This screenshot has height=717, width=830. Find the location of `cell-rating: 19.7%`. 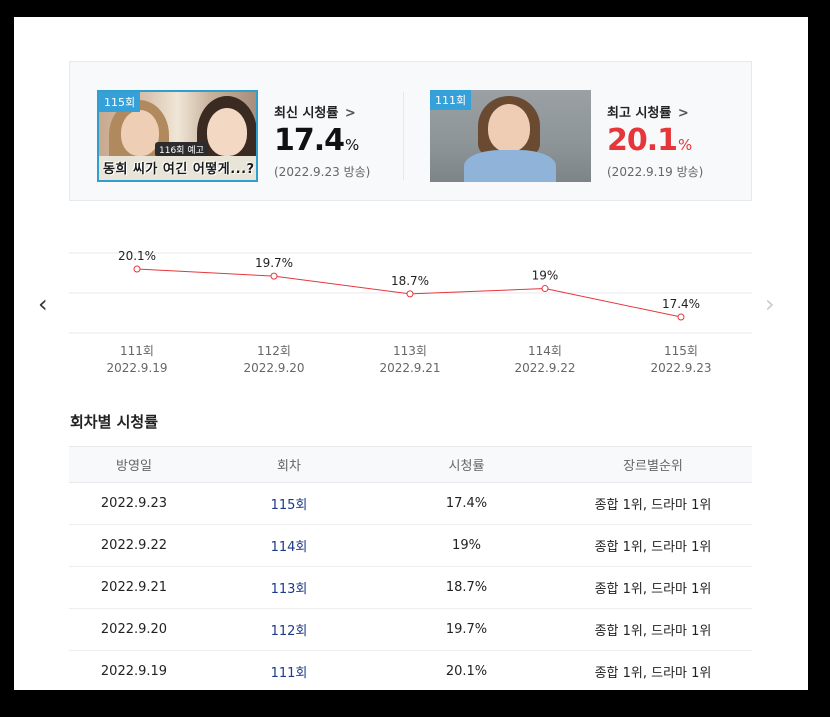

cell-rating: 19.7% is located at coordinates (466, 629).